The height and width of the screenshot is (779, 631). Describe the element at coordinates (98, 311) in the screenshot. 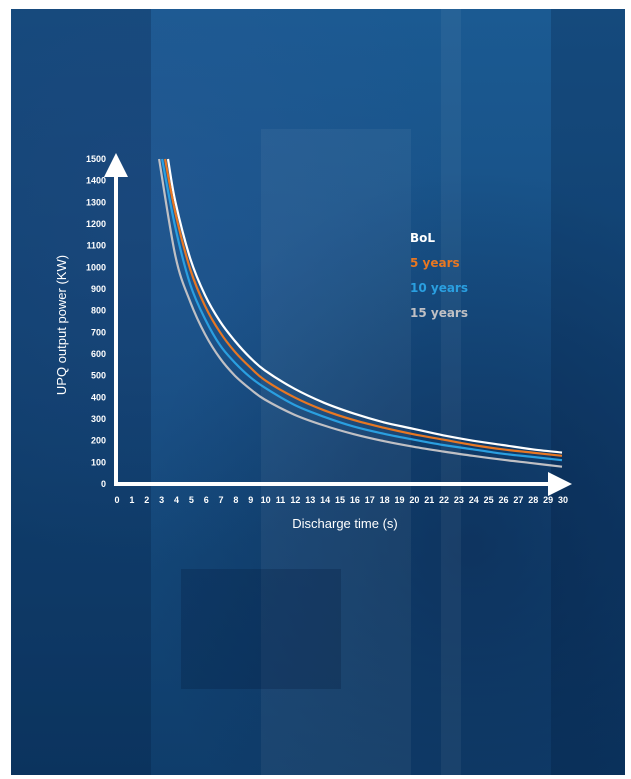

I see `y-tick-label: 800` at that location.